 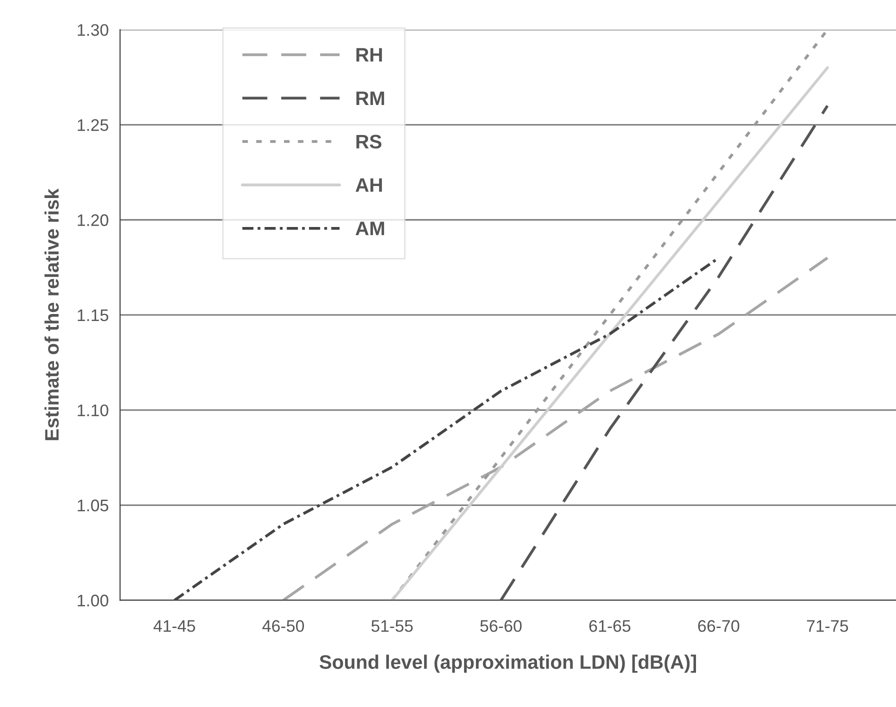 What do you see at coordinates (93, 506) in the screenshot?
I see `y-tick-label: 1.05` at bounding box center [93, 506].